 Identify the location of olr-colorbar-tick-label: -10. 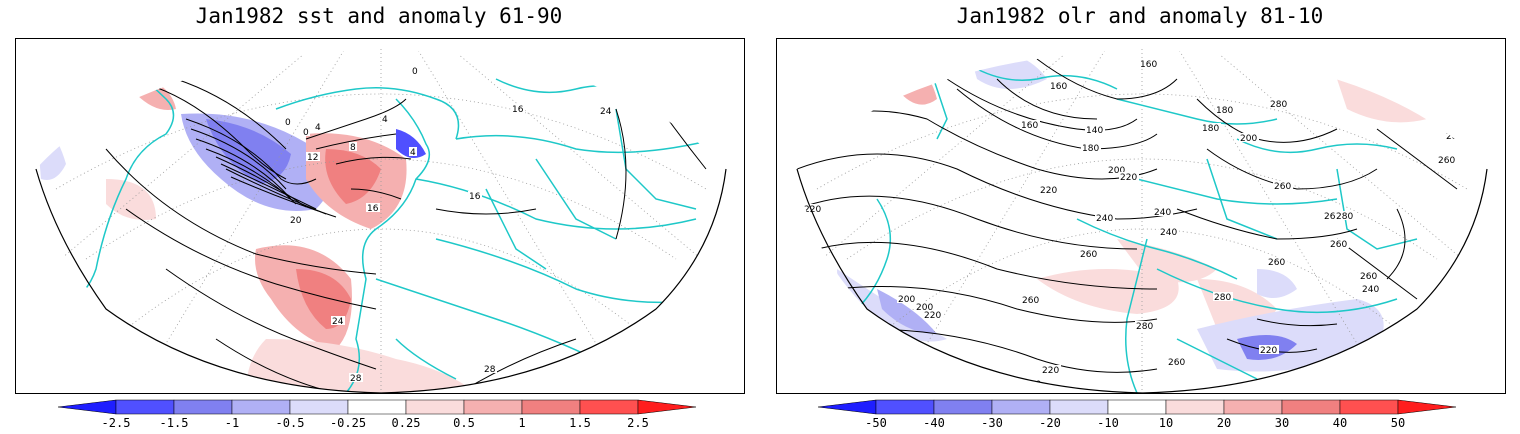
(1108, 423).